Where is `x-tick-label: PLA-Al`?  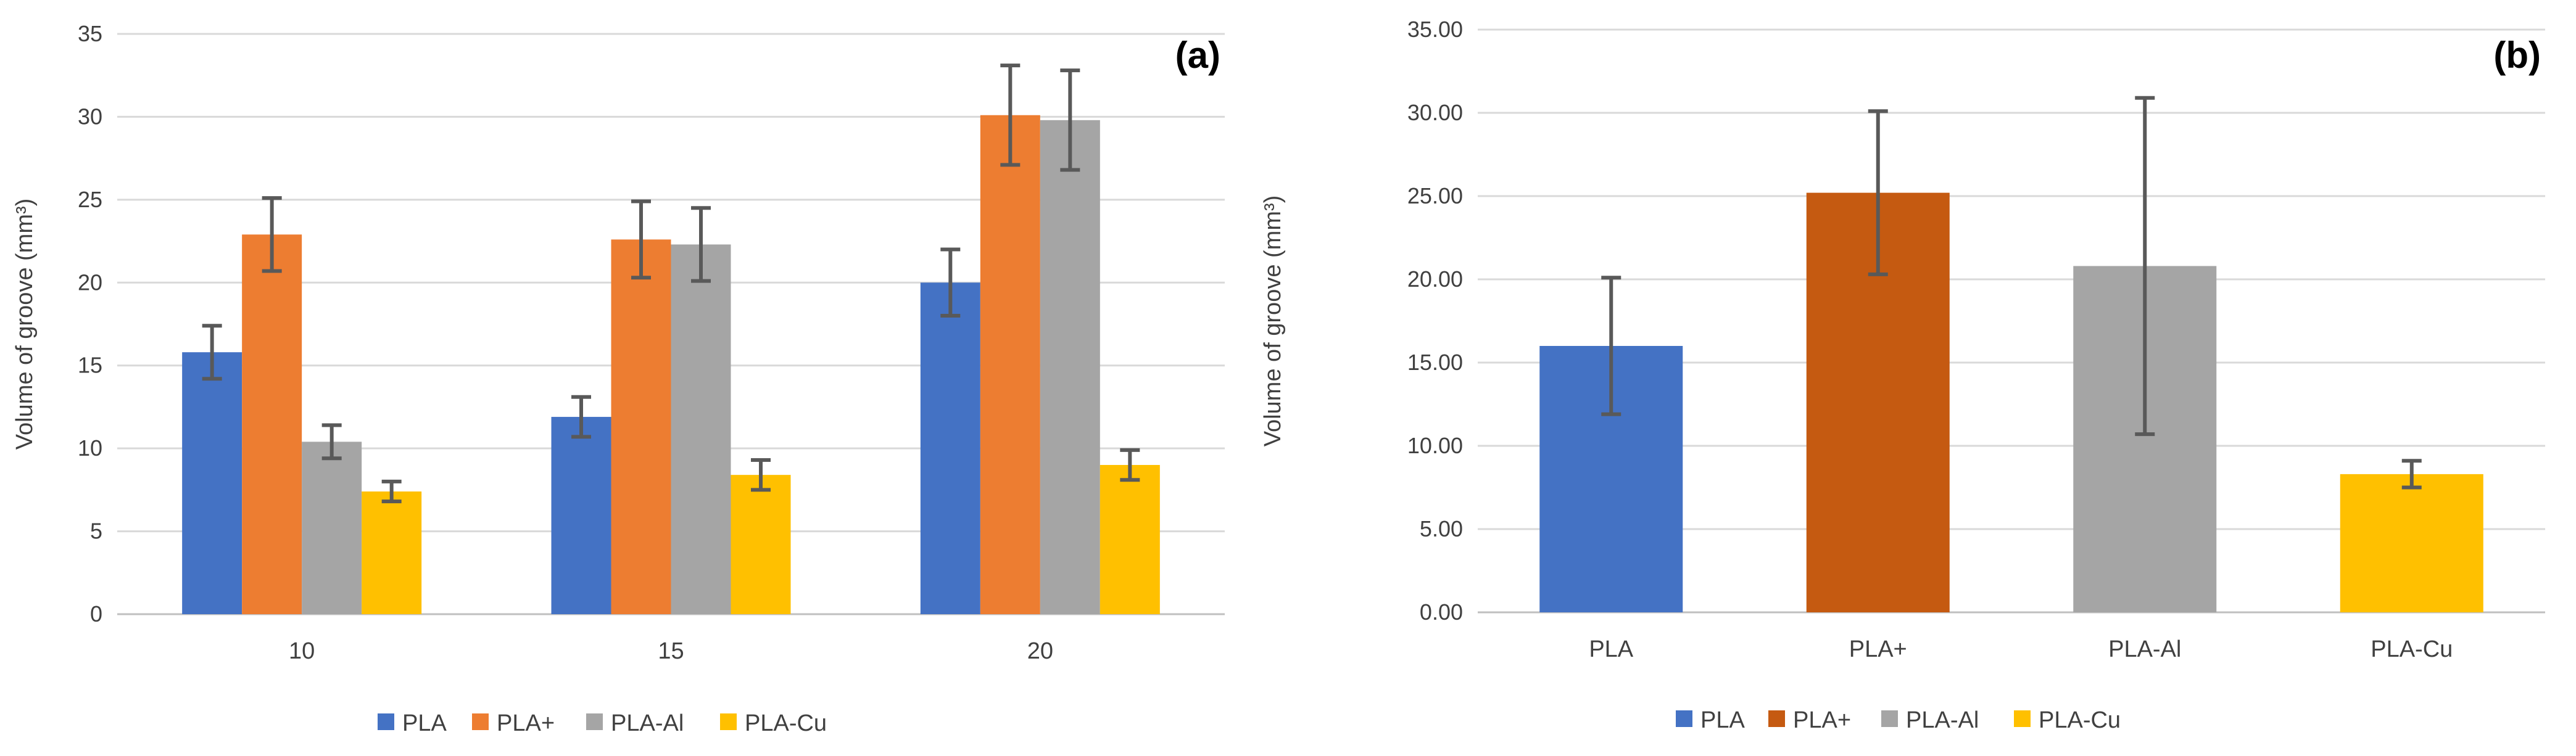 x-tick-label: PLA-Al is located at coordinates (2144, 649).